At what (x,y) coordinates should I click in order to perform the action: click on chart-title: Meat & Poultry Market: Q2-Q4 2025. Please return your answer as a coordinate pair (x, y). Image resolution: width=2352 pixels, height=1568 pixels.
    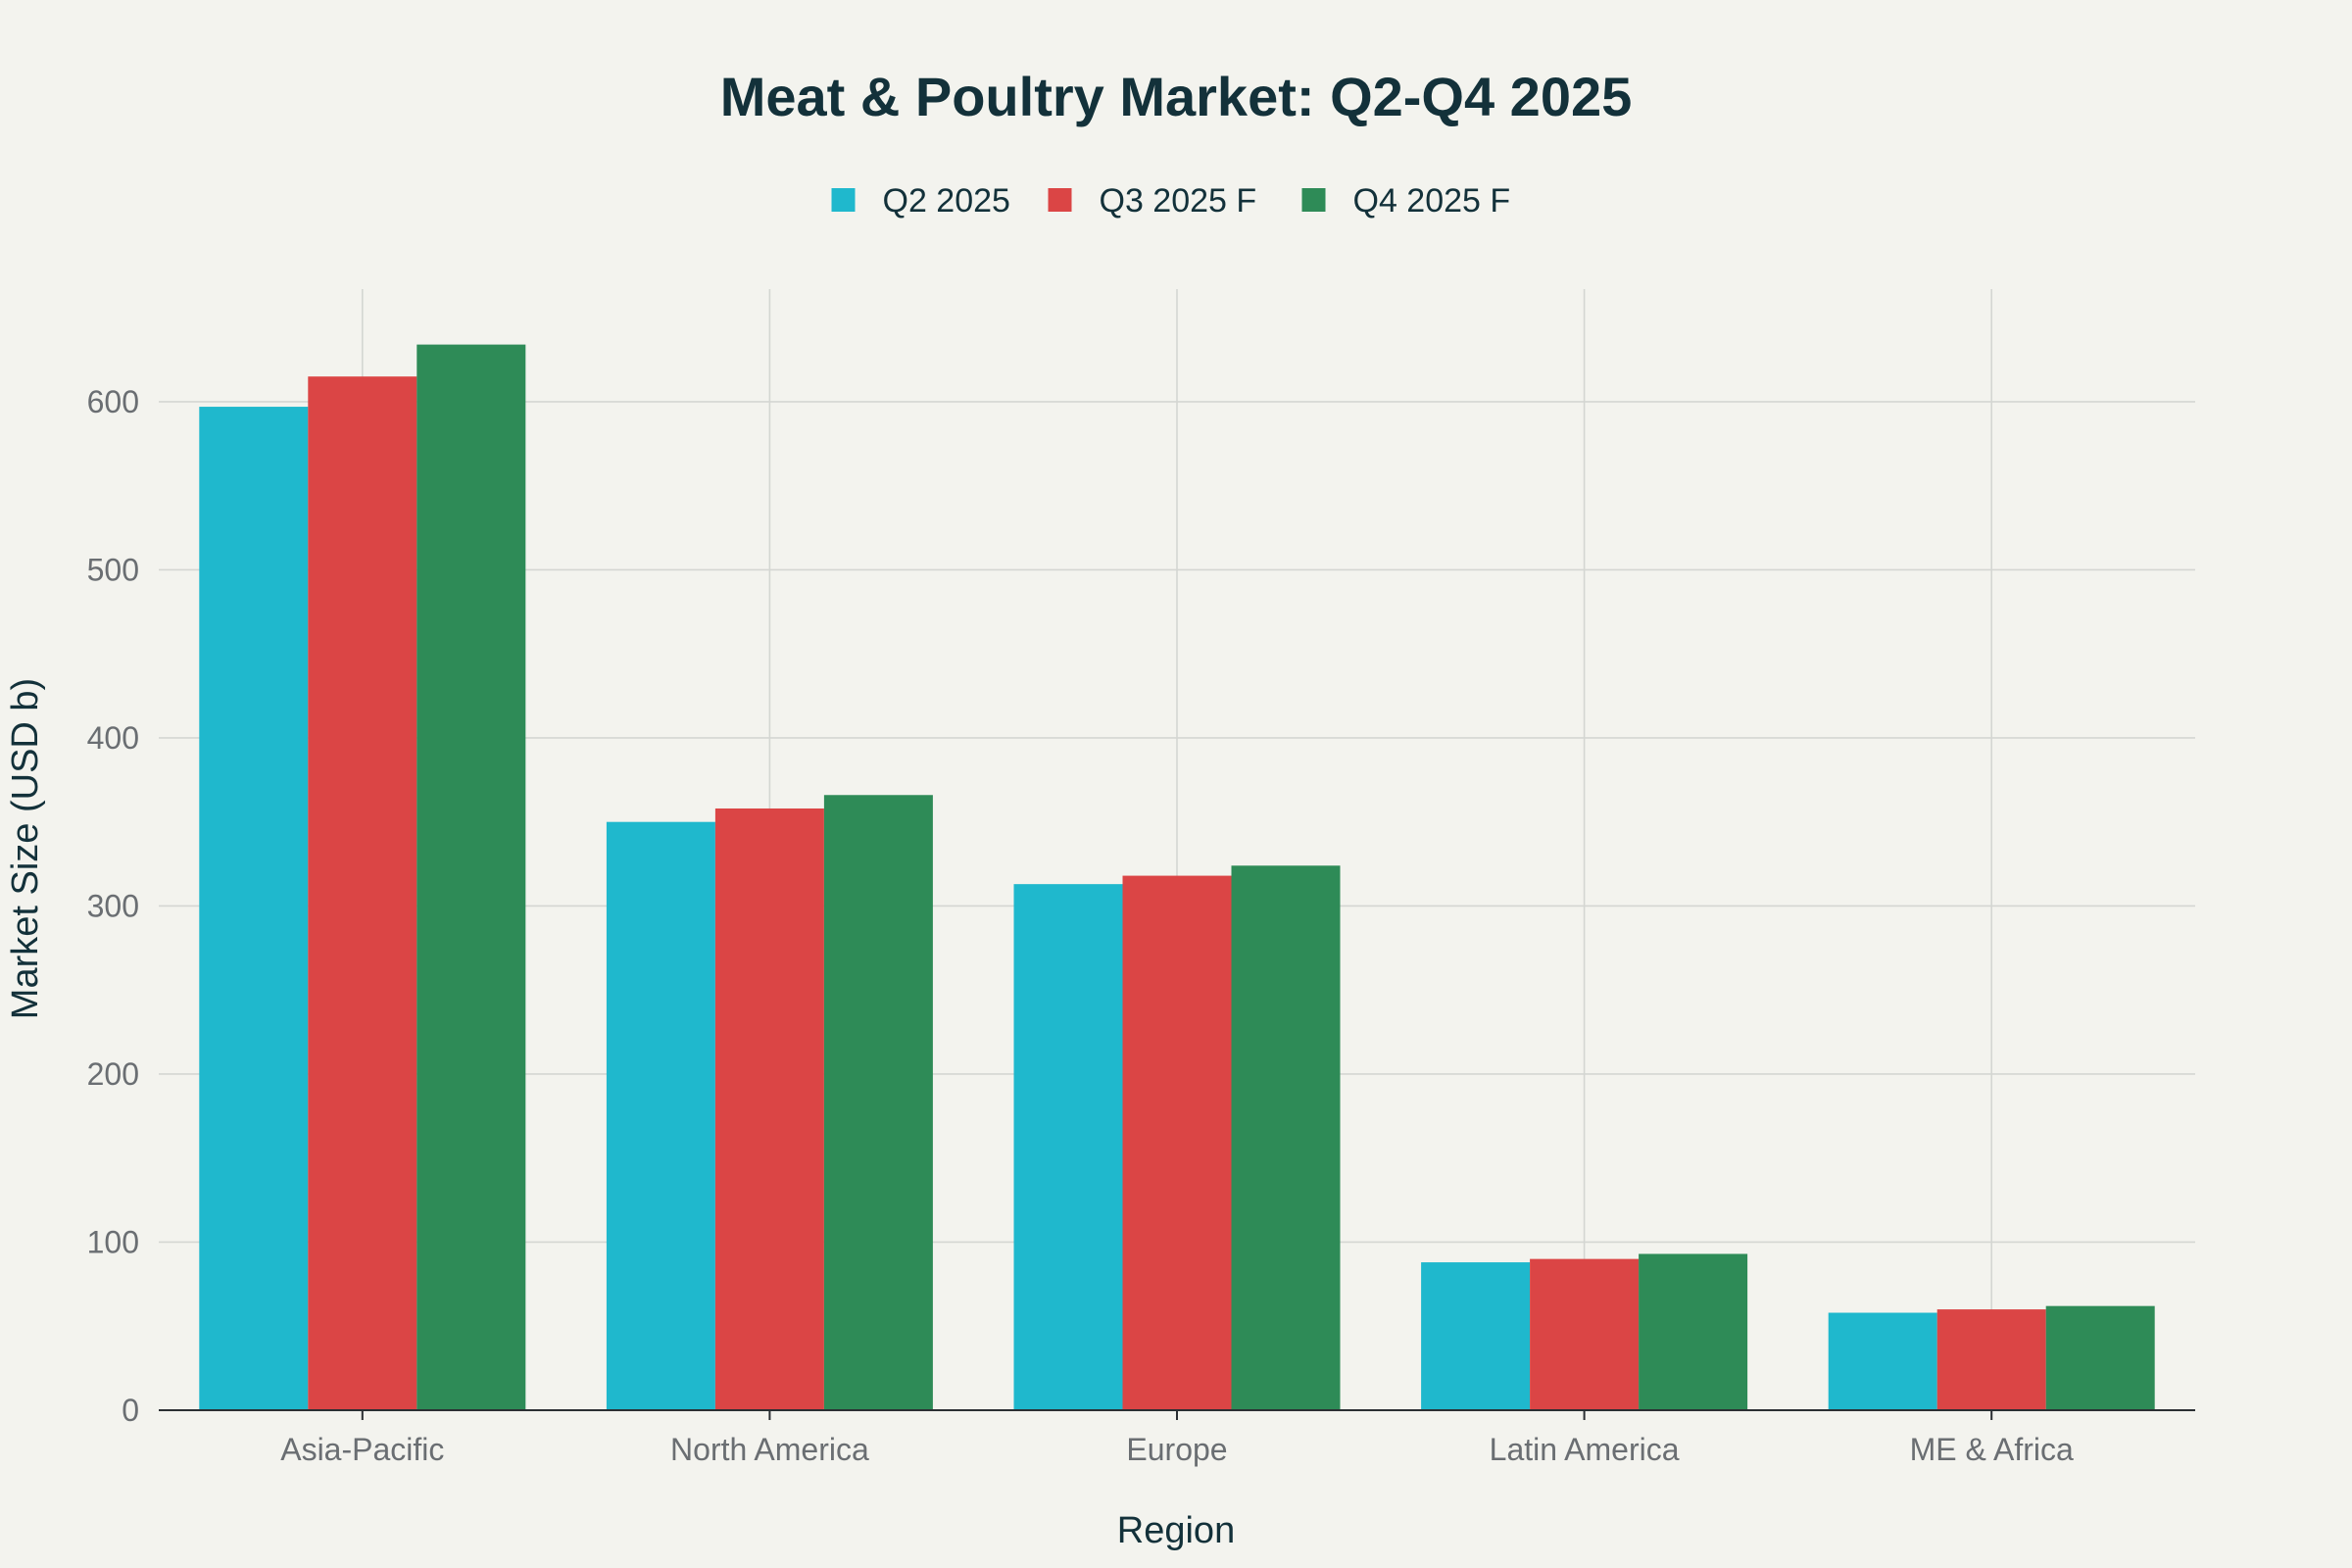
    Looking at the image, I should click on (1176, 96).